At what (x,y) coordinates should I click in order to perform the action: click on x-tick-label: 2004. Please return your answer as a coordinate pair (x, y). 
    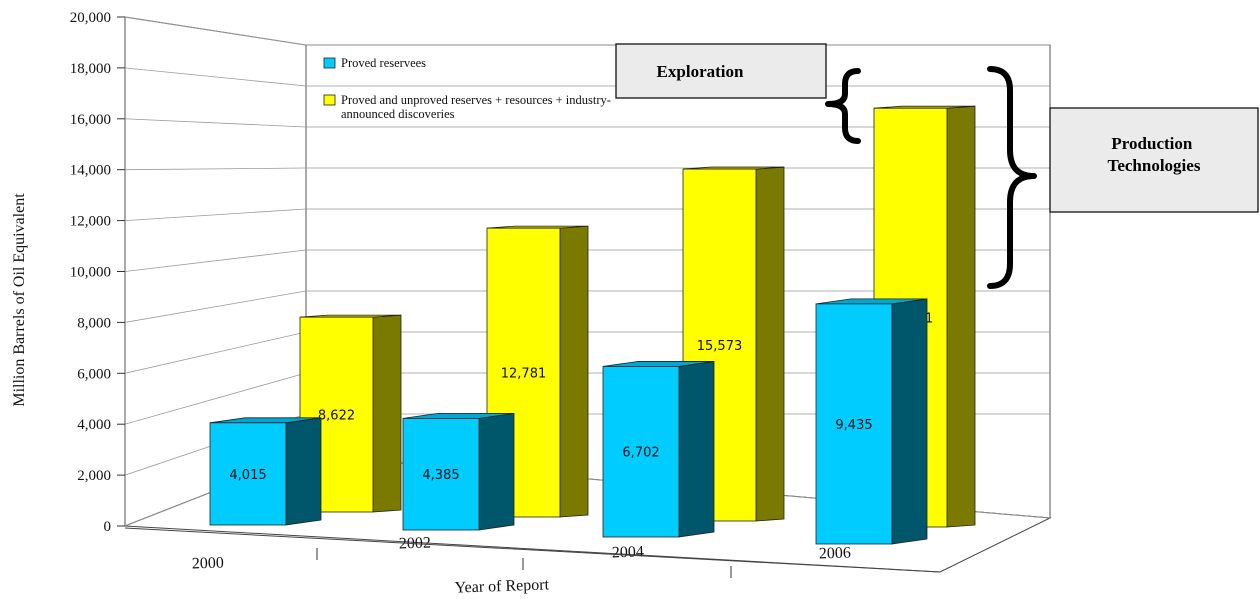
    Looking at the image, I should click on (628, 552).